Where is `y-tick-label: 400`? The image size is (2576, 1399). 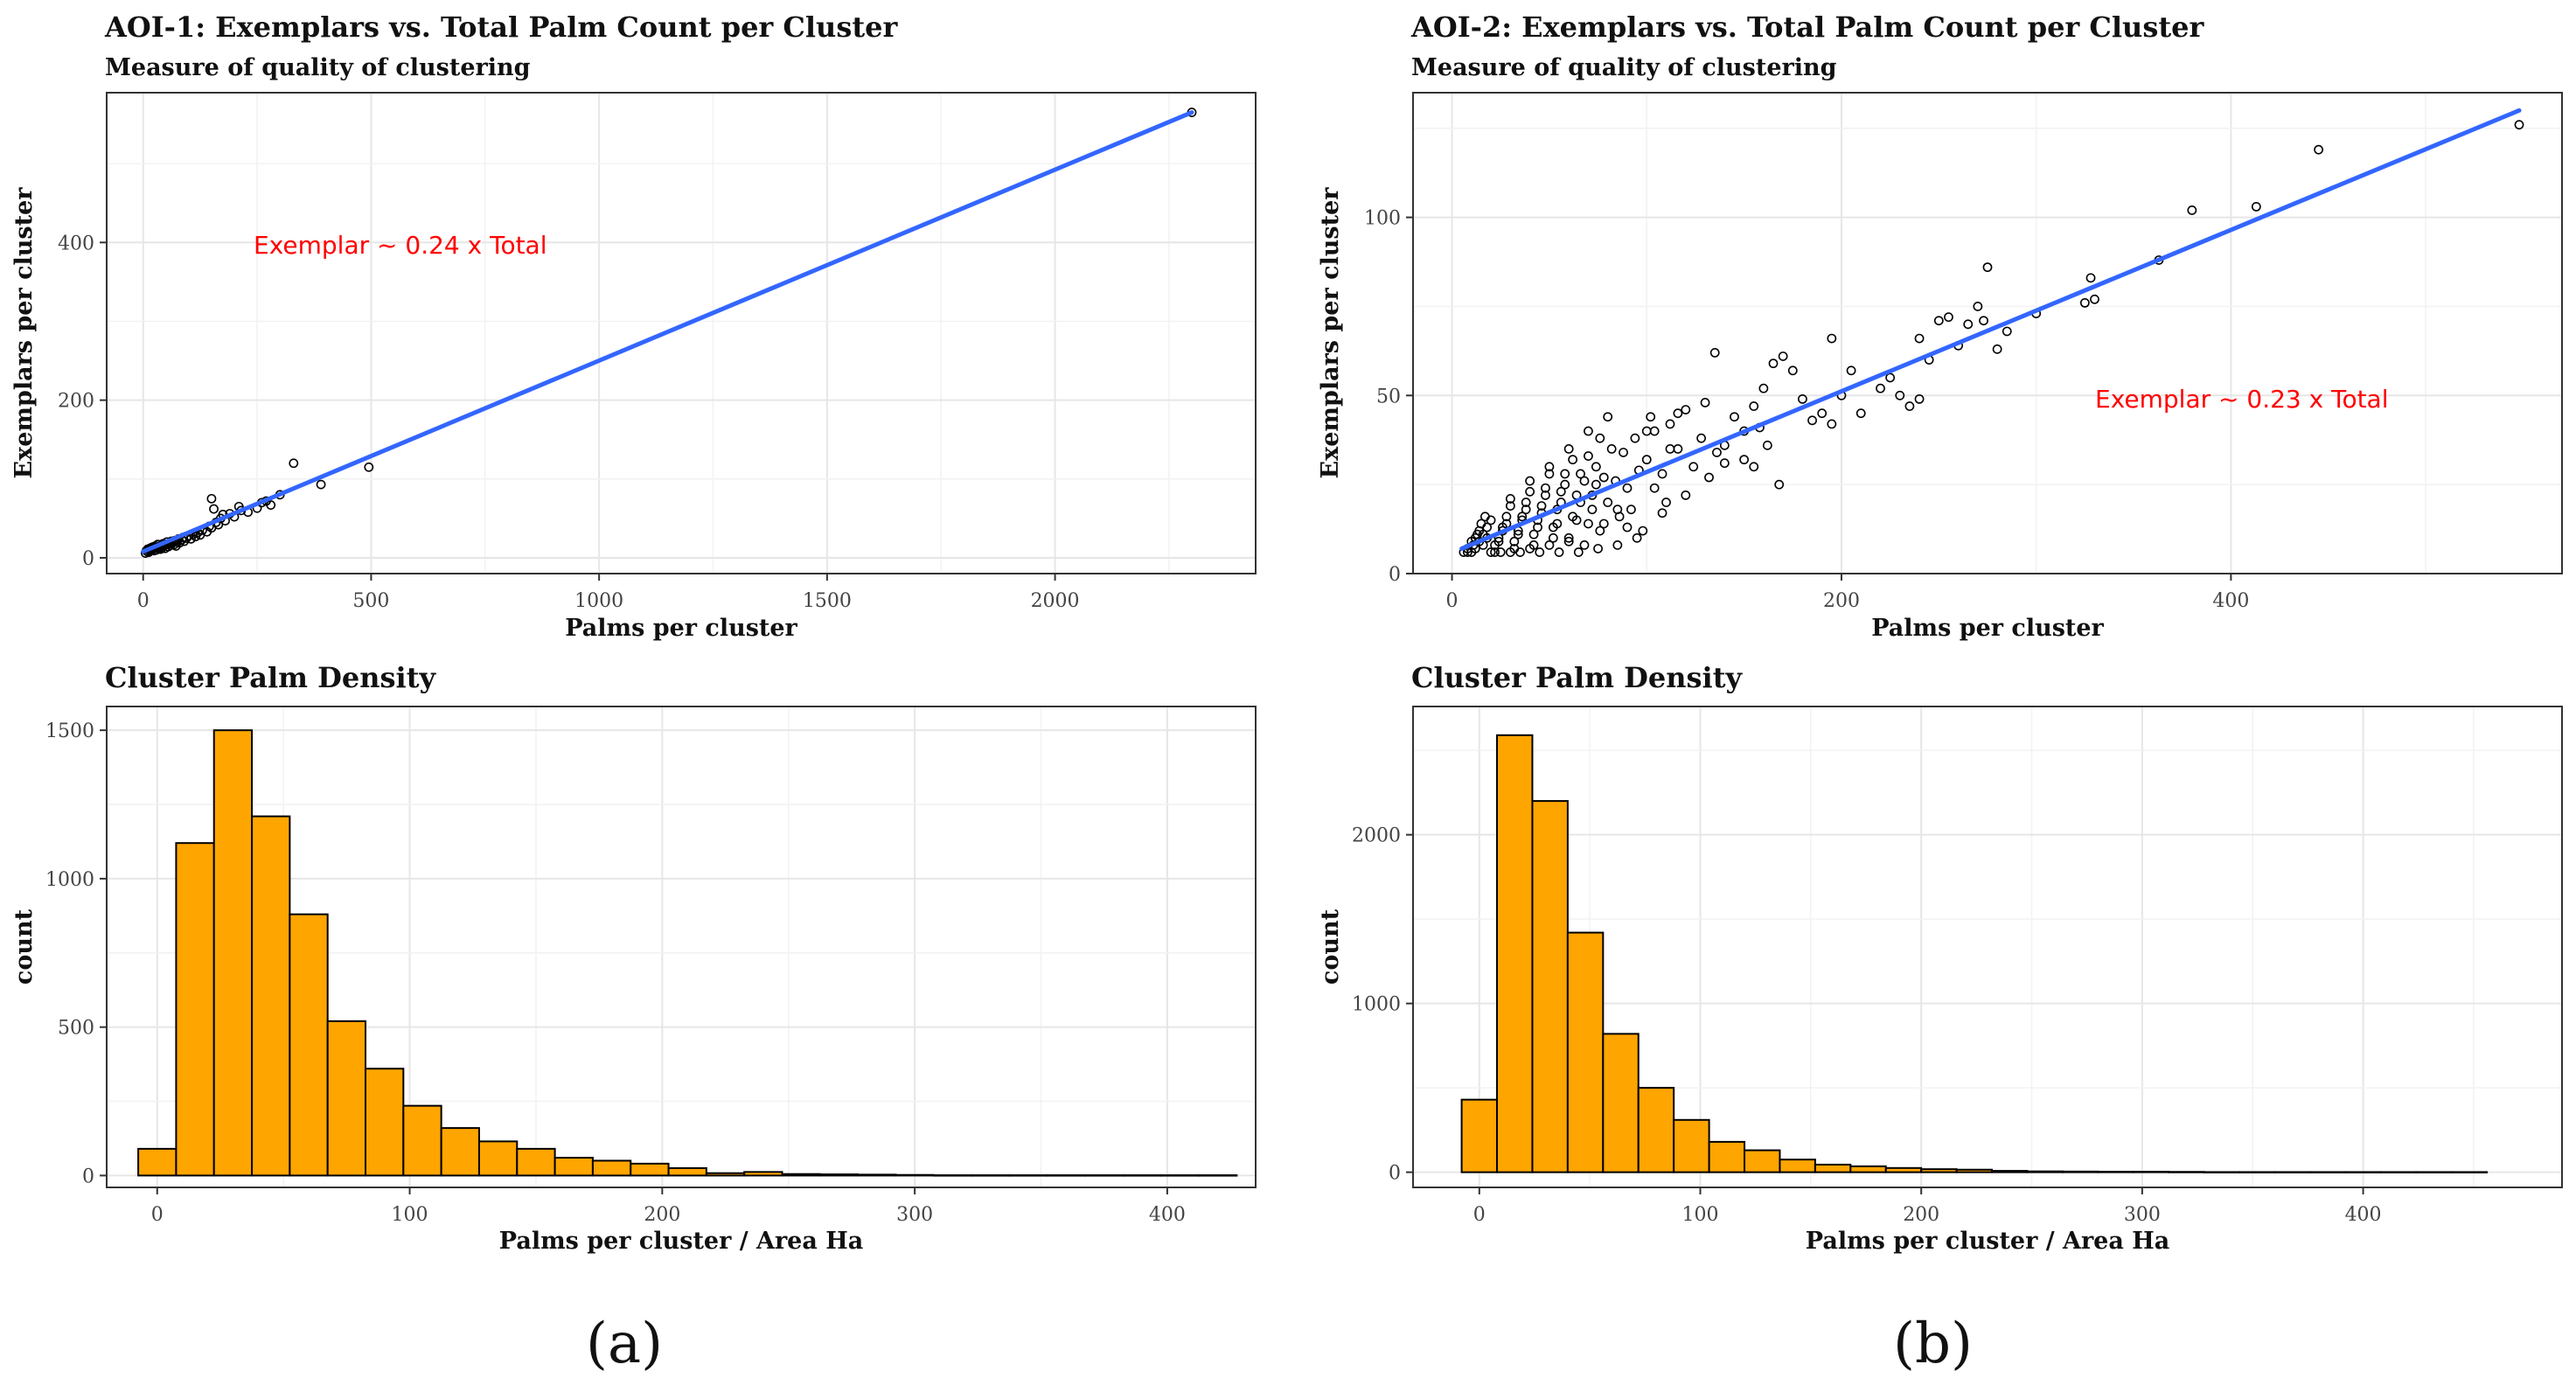 y-tick-label: 400 is located at coordinates (76, 243).